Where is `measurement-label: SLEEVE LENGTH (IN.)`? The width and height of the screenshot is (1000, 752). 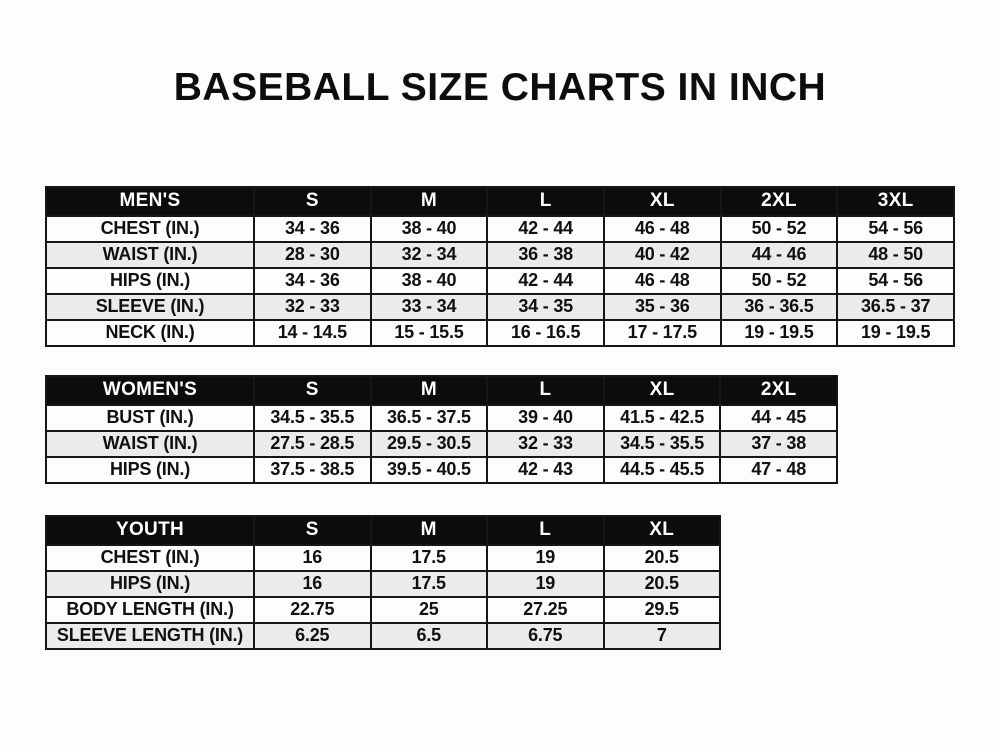 measurement-label: SLEEVE LENGTH (IN.) is located at coordinates (150, 635).